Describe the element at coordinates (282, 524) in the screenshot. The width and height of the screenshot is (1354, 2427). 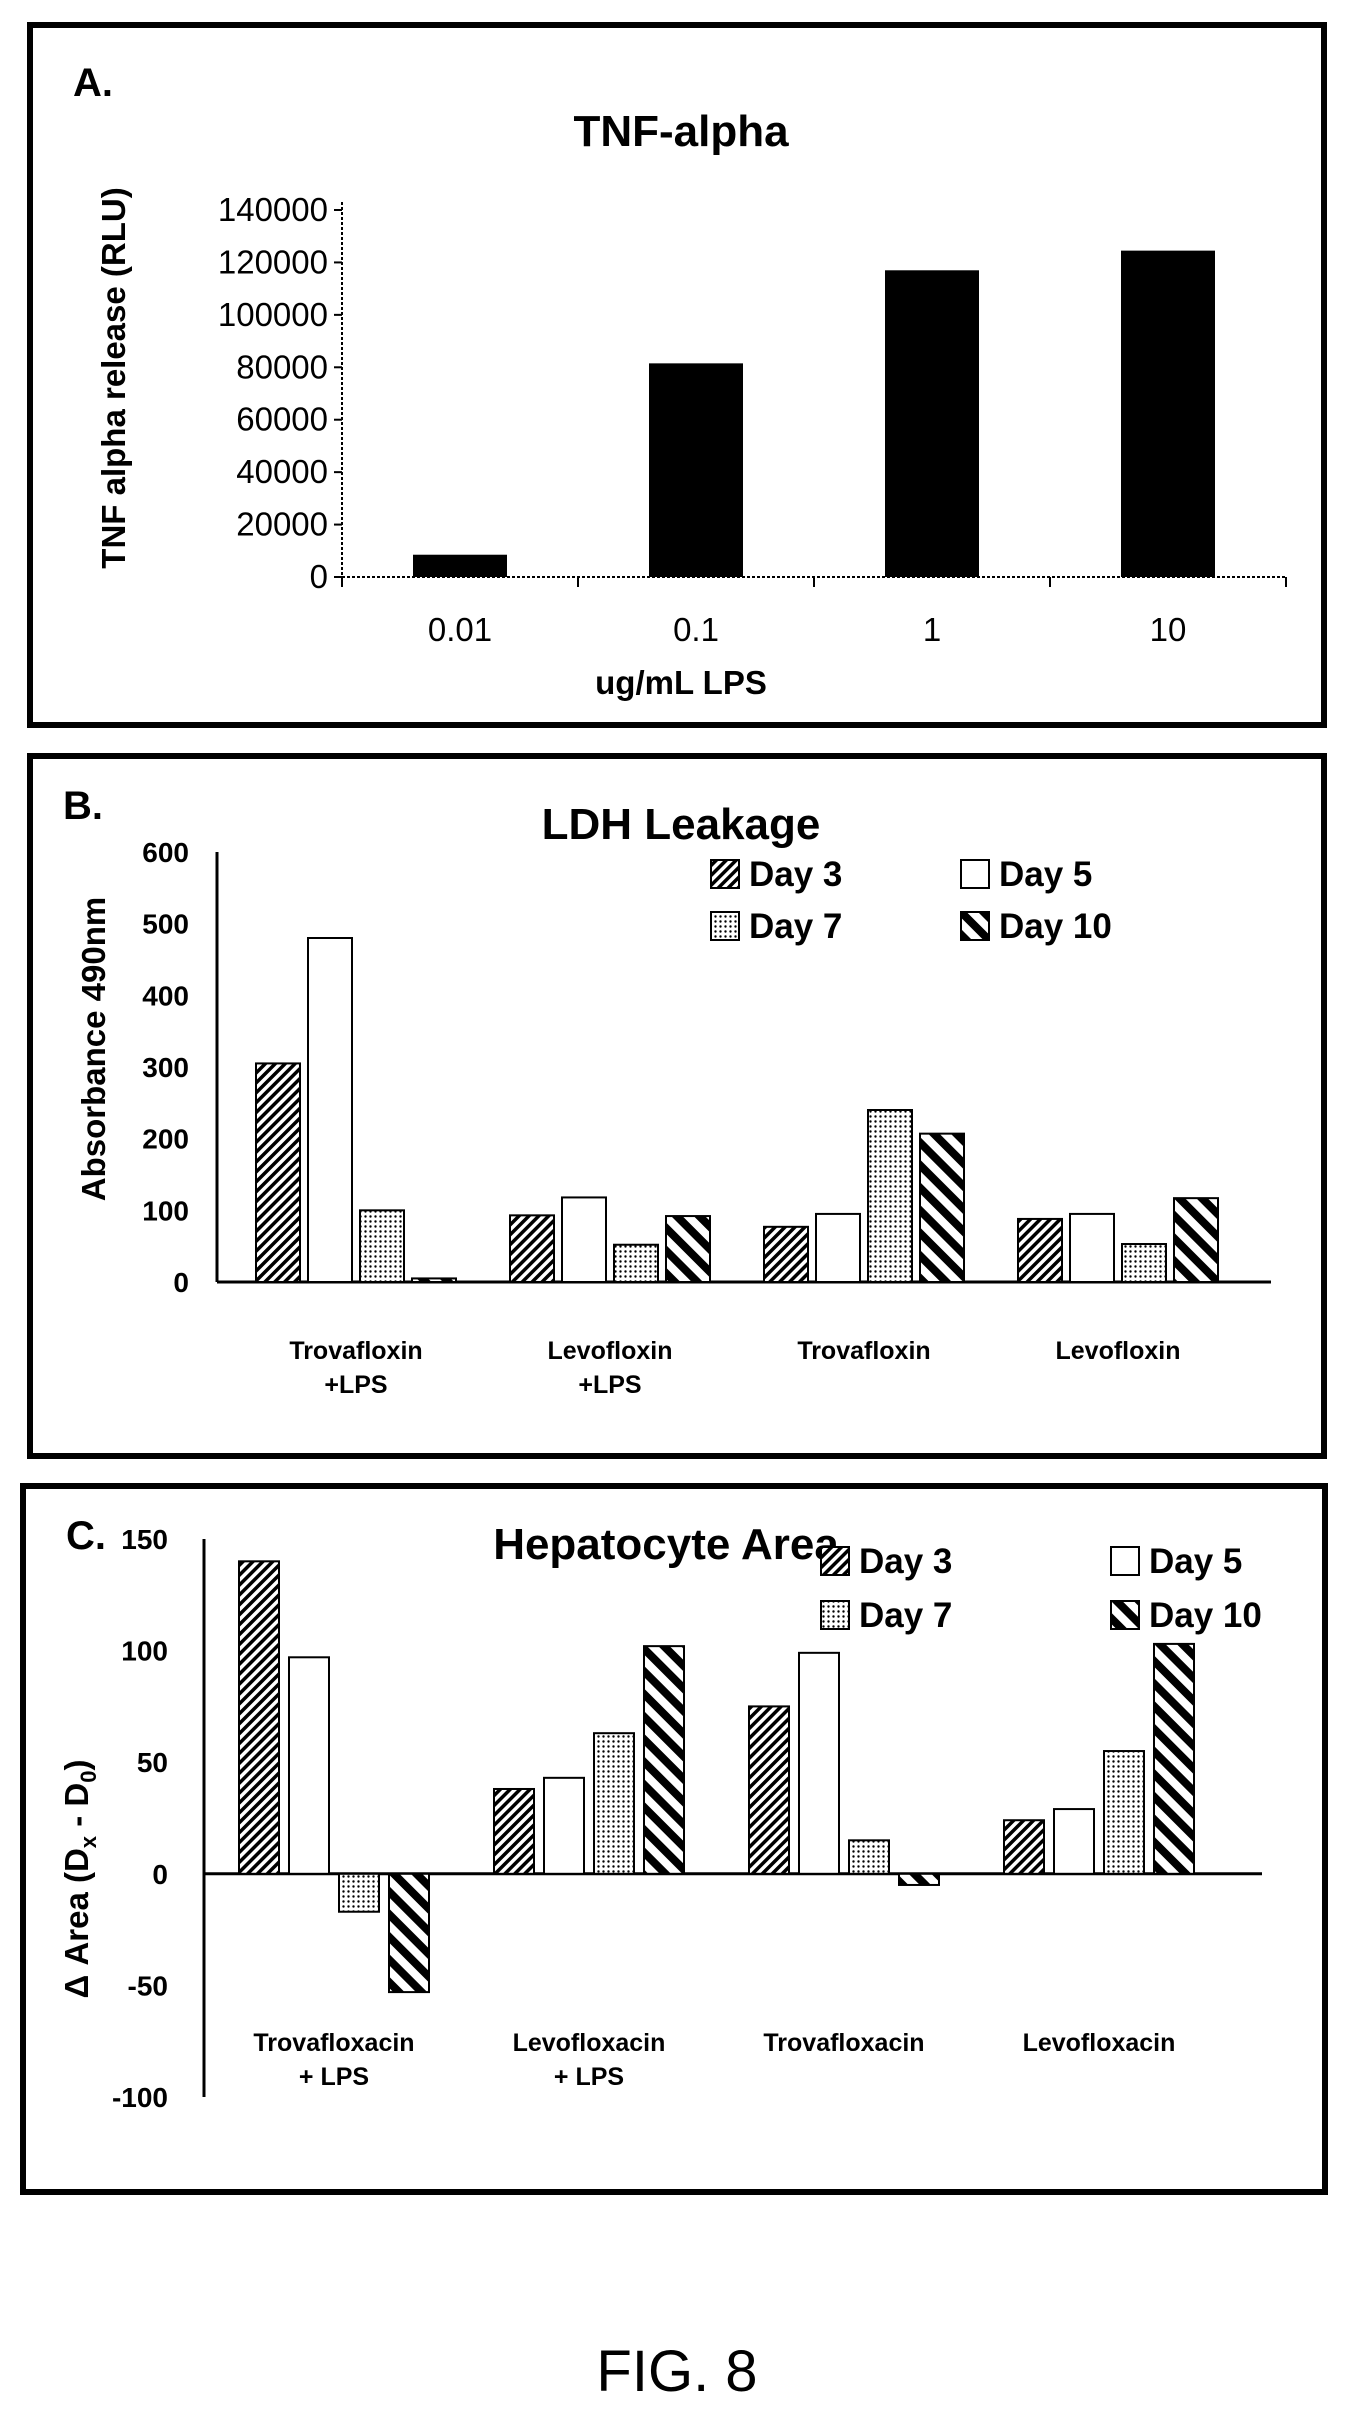
I see `chart-a-y-tick-label: 20000` at that location.